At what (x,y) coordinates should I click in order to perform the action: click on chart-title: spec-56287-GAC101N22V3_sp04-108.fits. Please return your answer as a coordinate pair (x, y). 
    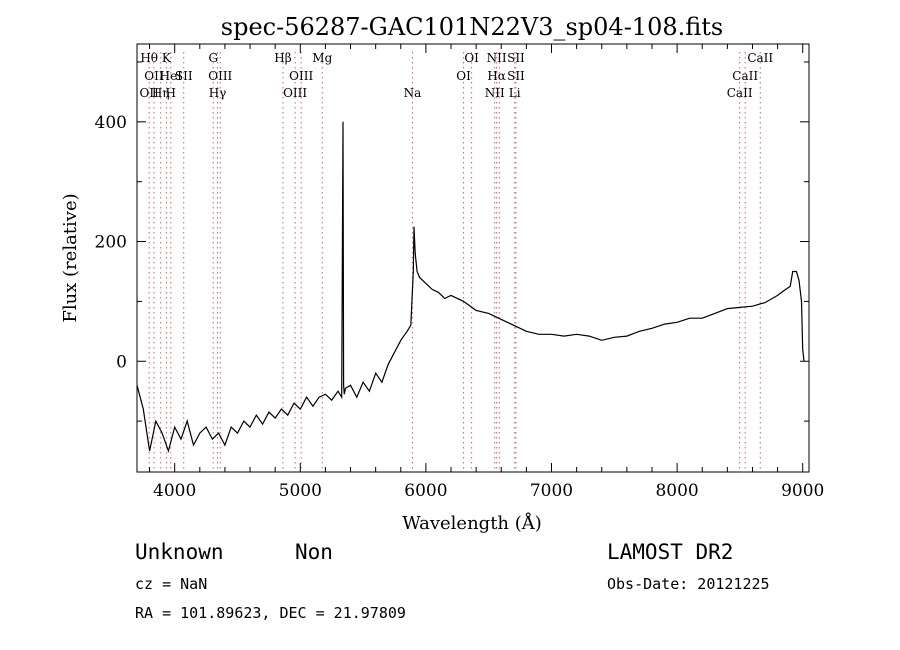
    Looking at the image, I should click on (472, 27).